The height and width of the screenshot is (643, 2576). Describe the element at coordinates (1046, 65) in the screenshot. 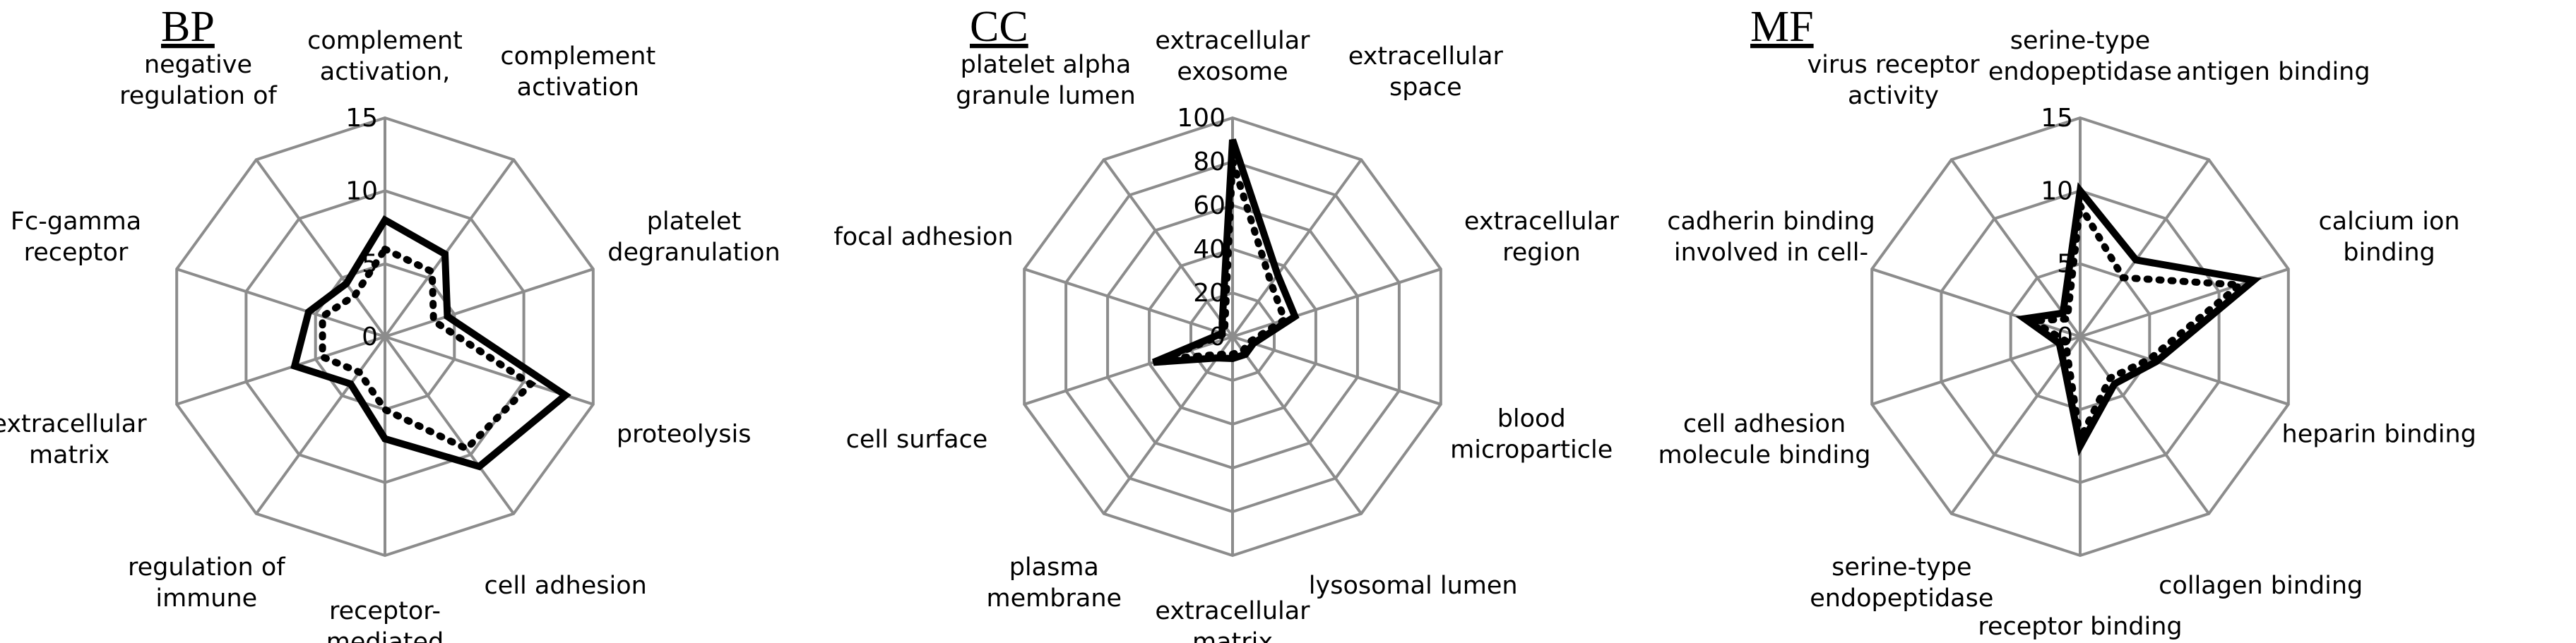

I see `category-label-line: platelet alpha` at that location.